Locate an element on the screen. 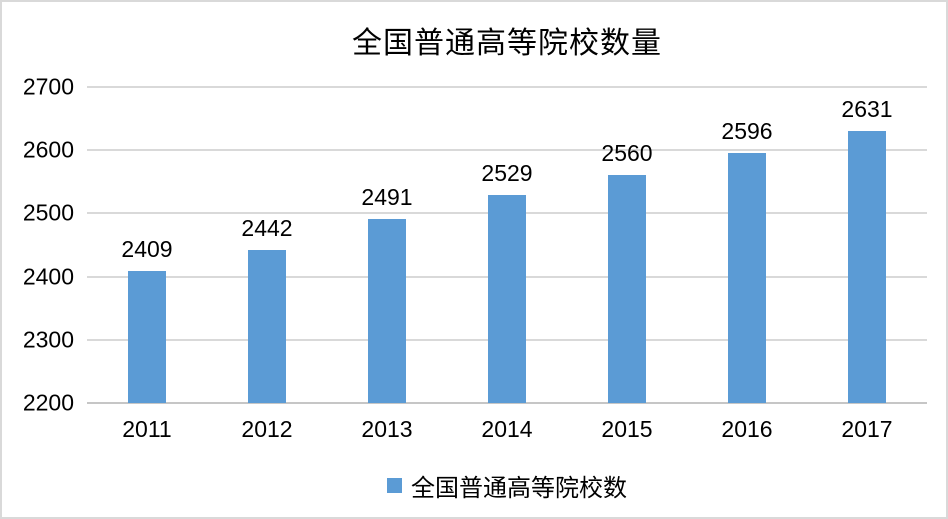  bar-value-label: 2631 is located at coordinates (867, 108).